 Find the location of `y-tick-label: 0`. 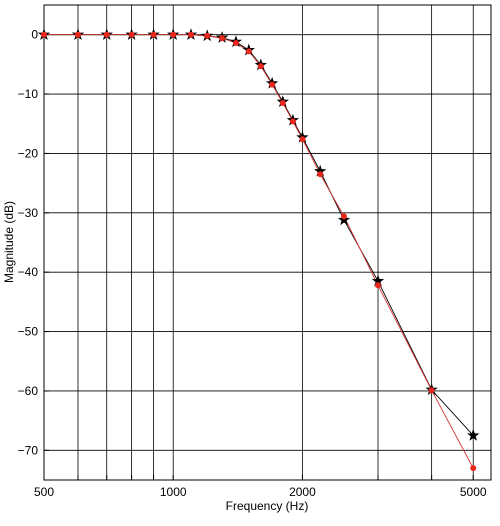

y-tick-label: 0 is located at coordinates (34, 35).